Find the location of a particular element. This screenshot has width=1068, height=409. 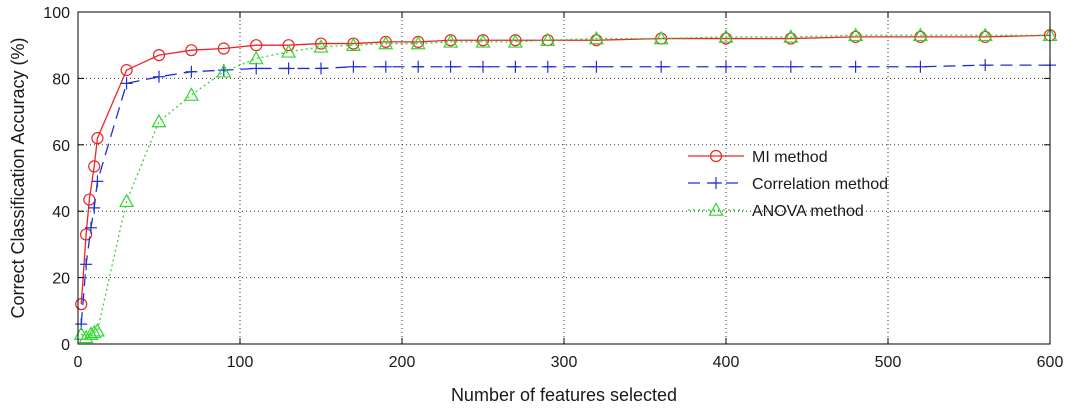

legend-item: MI method is located at coordinates (758, 157).